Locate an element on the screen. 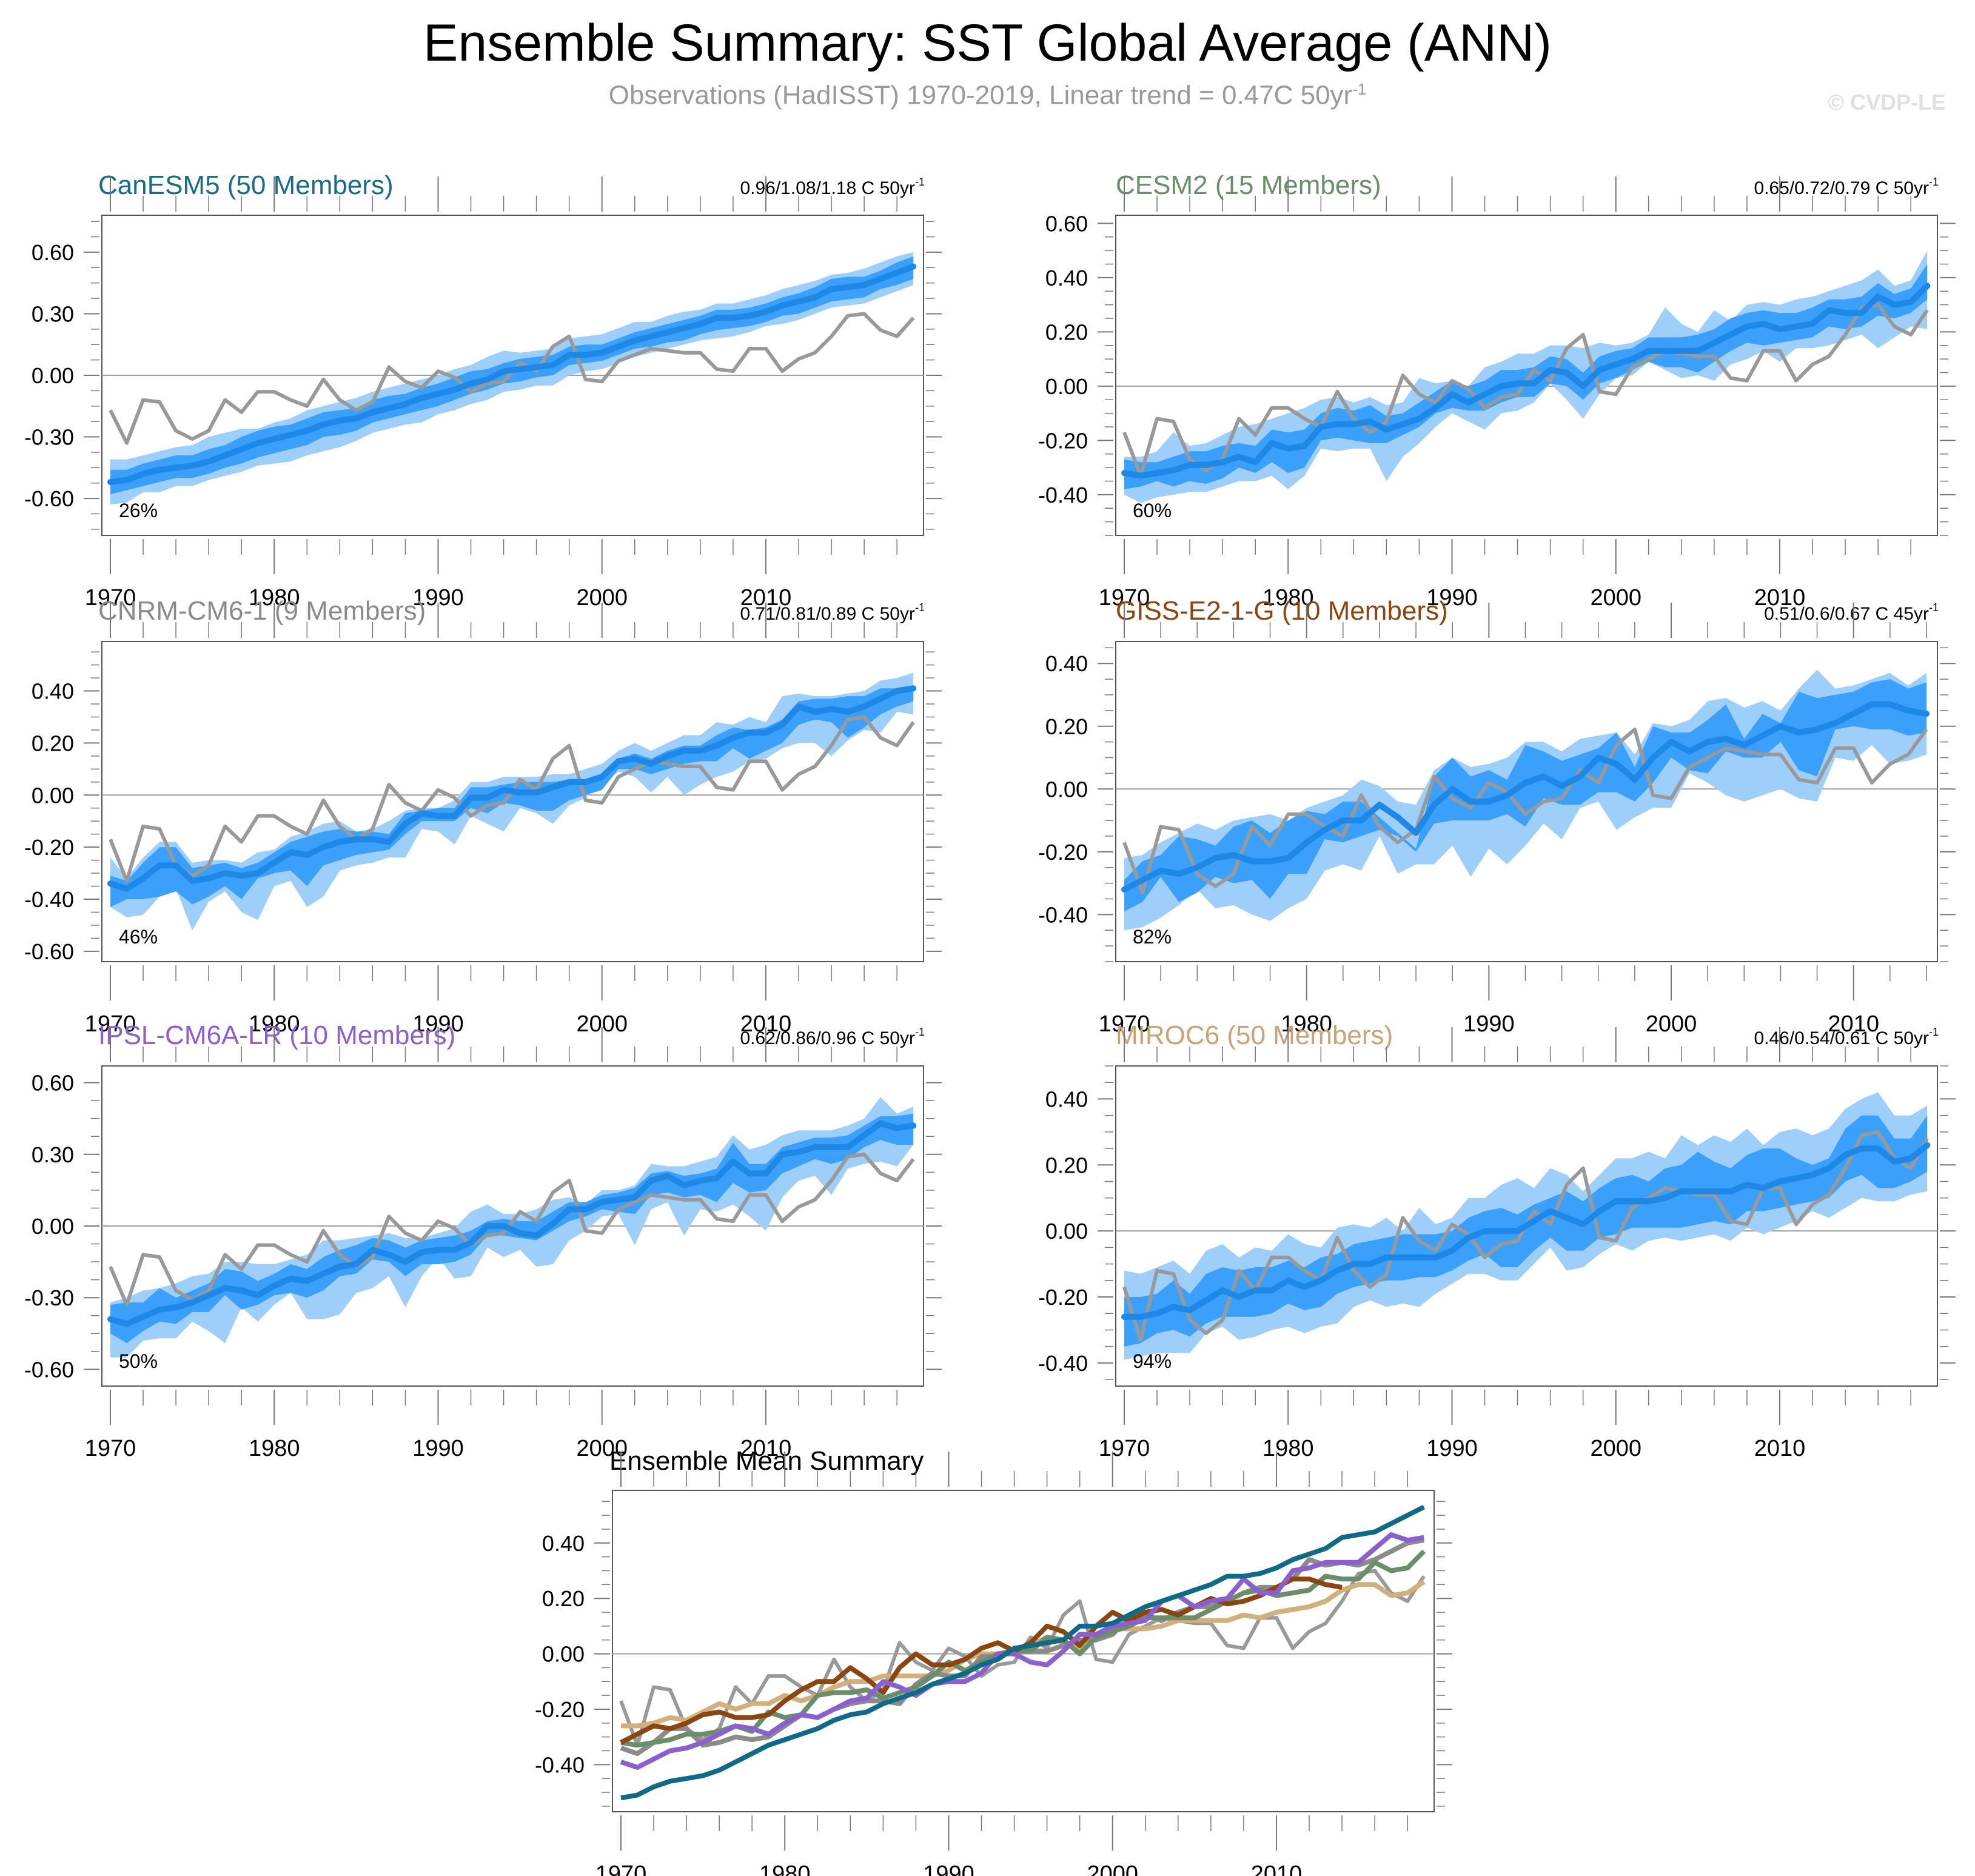 The height and width of the screenshot is (1876, 1975). panel-title: Ensemble Mean Summary is located at coordinates (766, 1461).